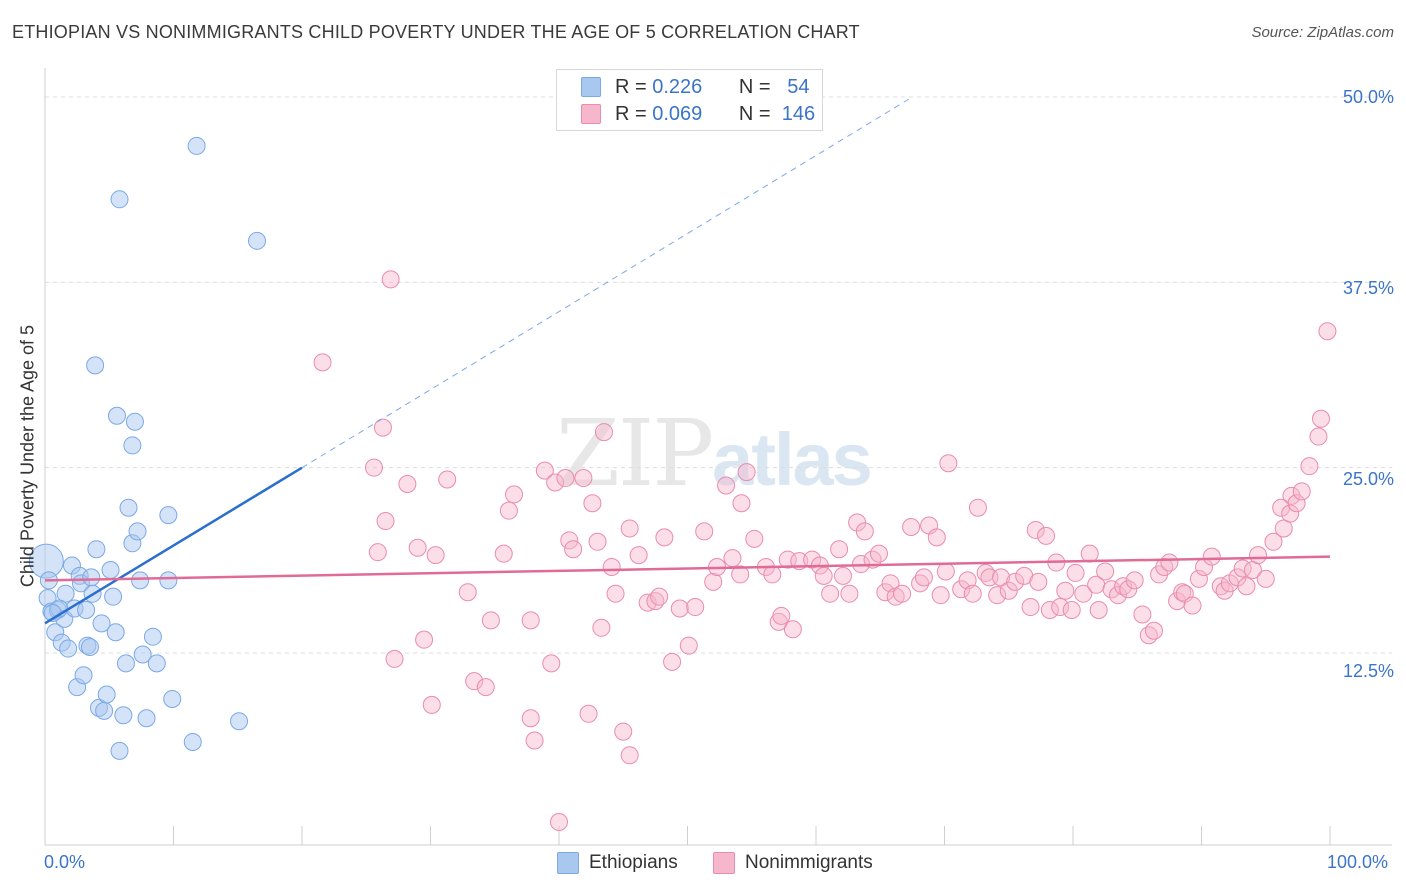 This screenshot has height=892, width=1406. What do you see at coordinates (591, 114) in the screenshot?
I see `legend-swatch-pink` at bounding box center [591, 114].